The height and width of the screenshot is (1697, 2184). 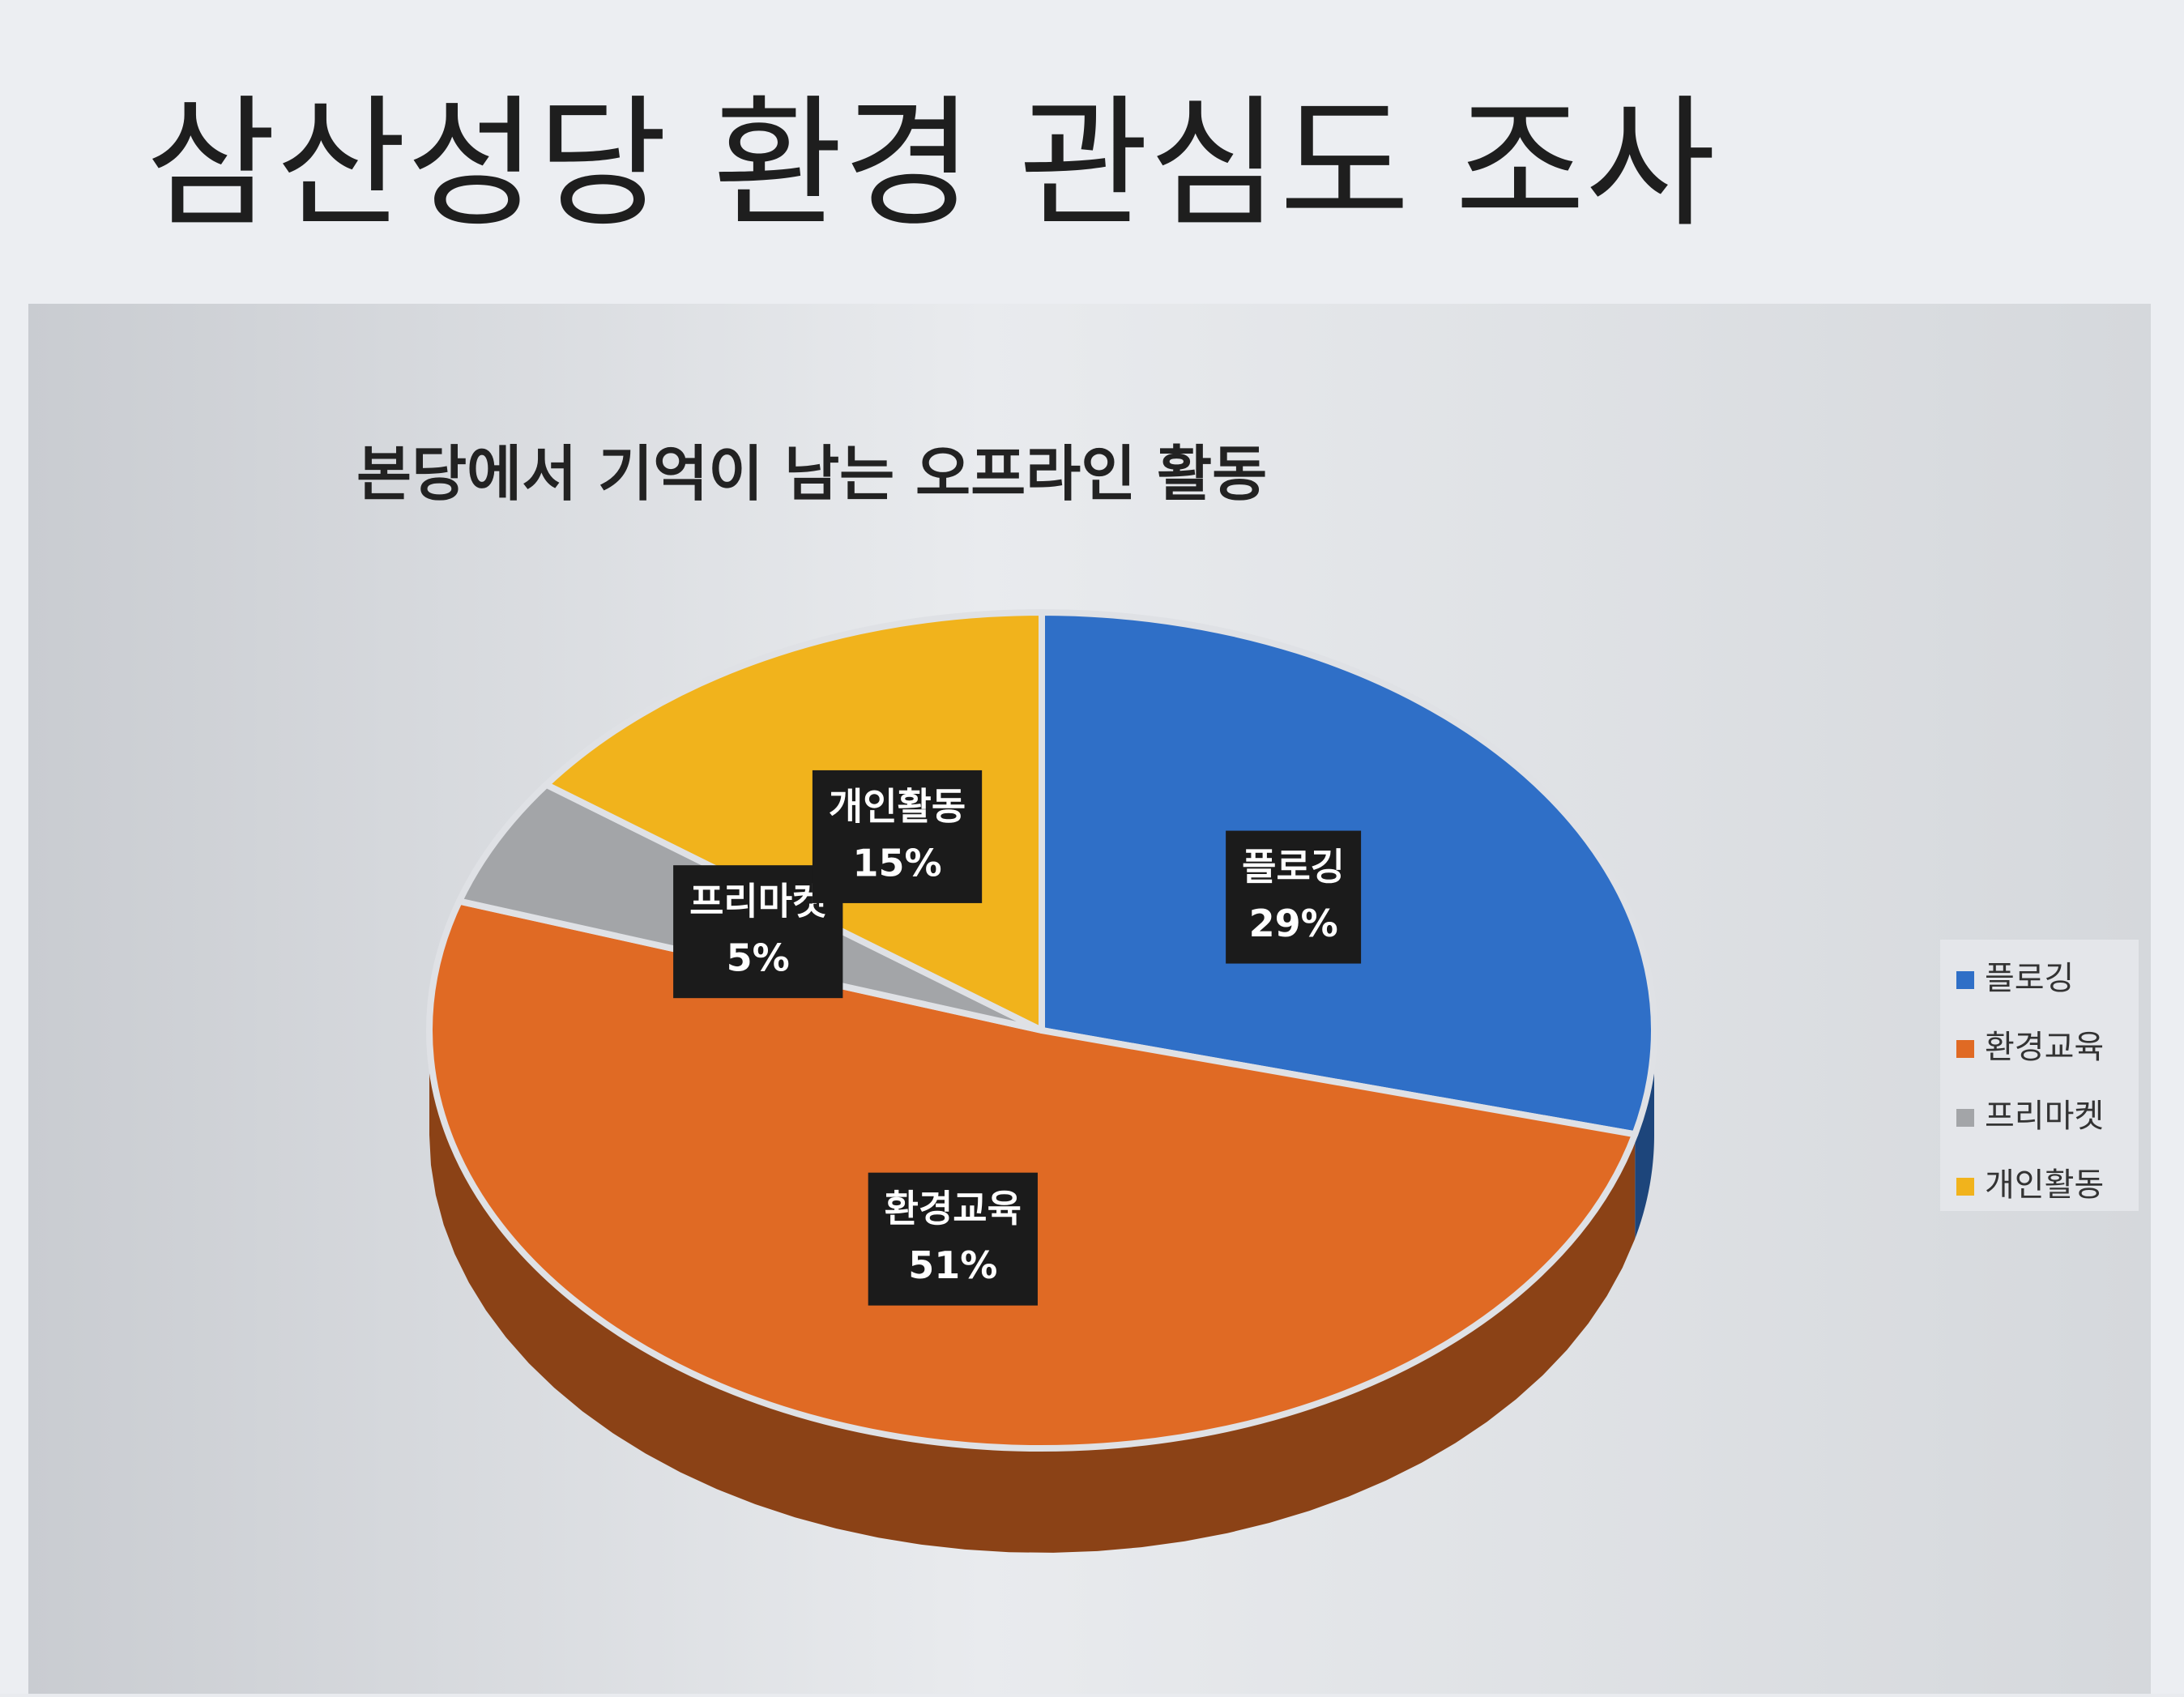 I want to click on slice, so click(x=794, y=822).